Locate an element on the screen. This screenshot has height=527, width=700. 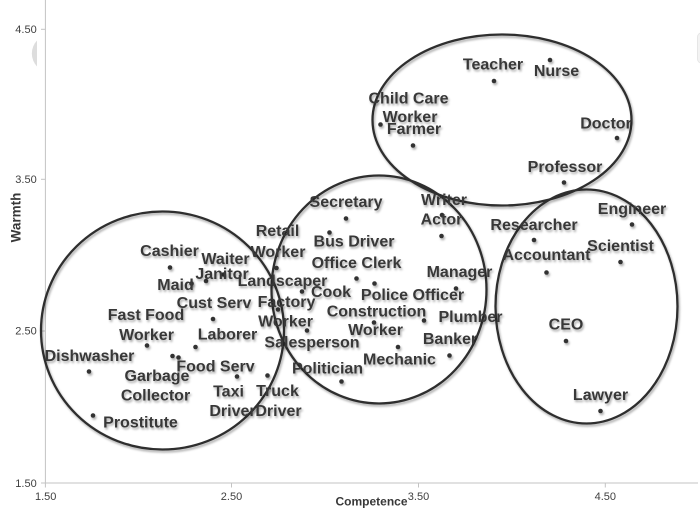
svg-text: Child Care is located at coordinates (408, 98).